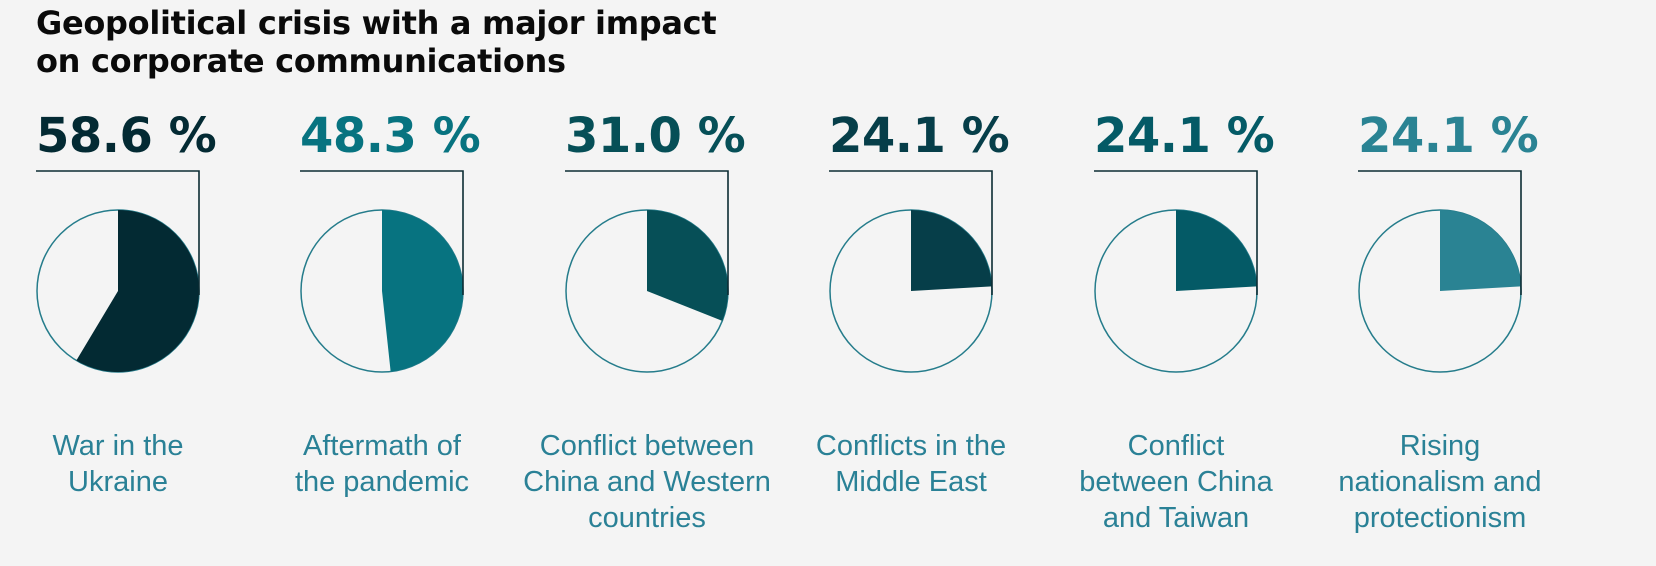  I want to click on chart-title-line-1: Geopolitical crisis with a major impact, so click(376, 23).